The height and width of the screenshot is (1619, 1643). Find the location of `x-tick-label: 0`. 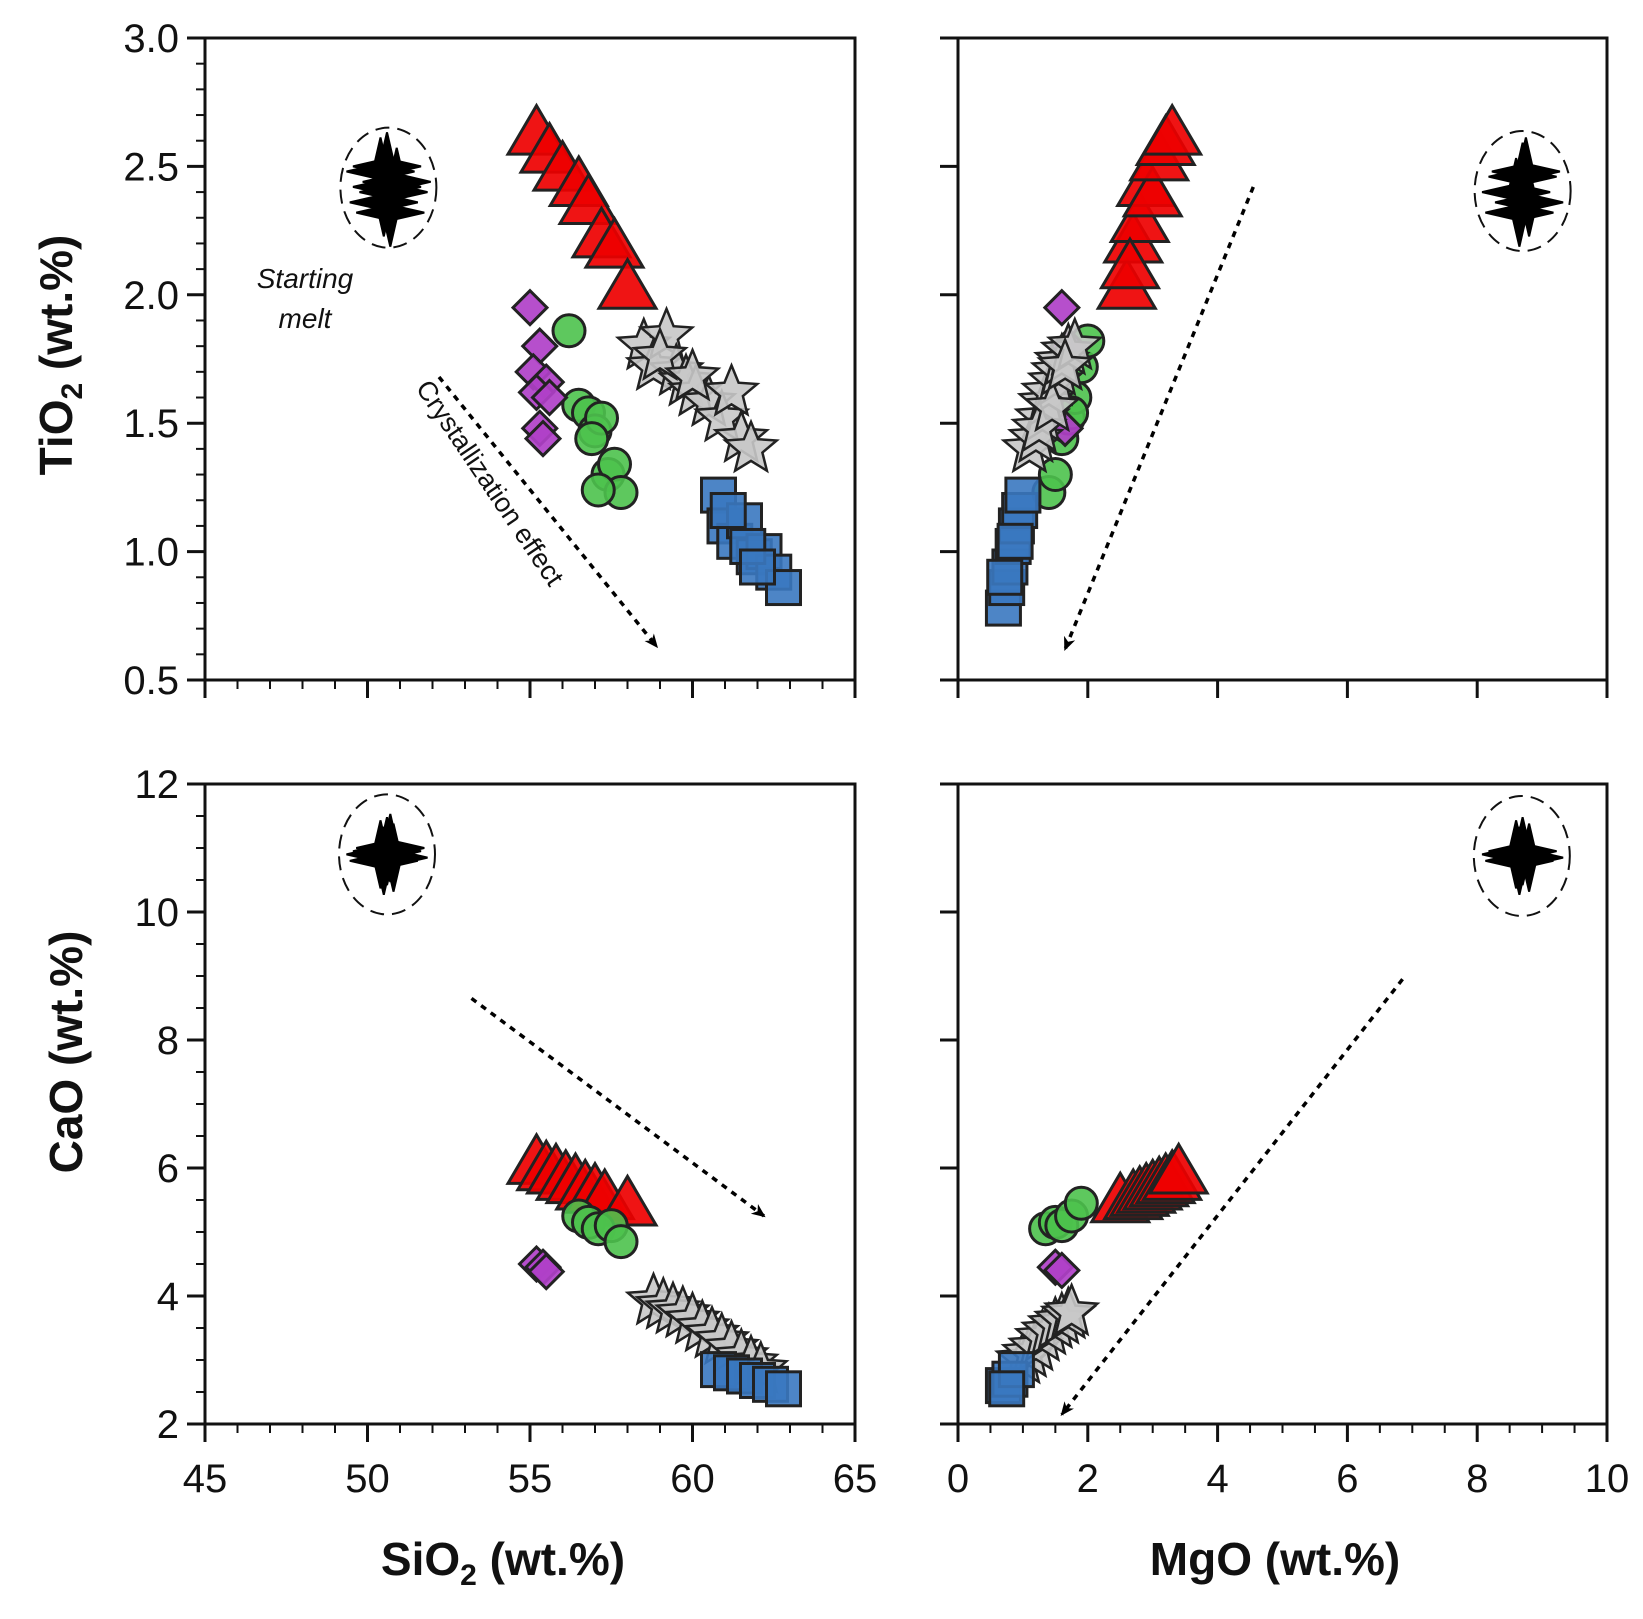

x-tick-label: 0 is located at coordinates (958, 1479).